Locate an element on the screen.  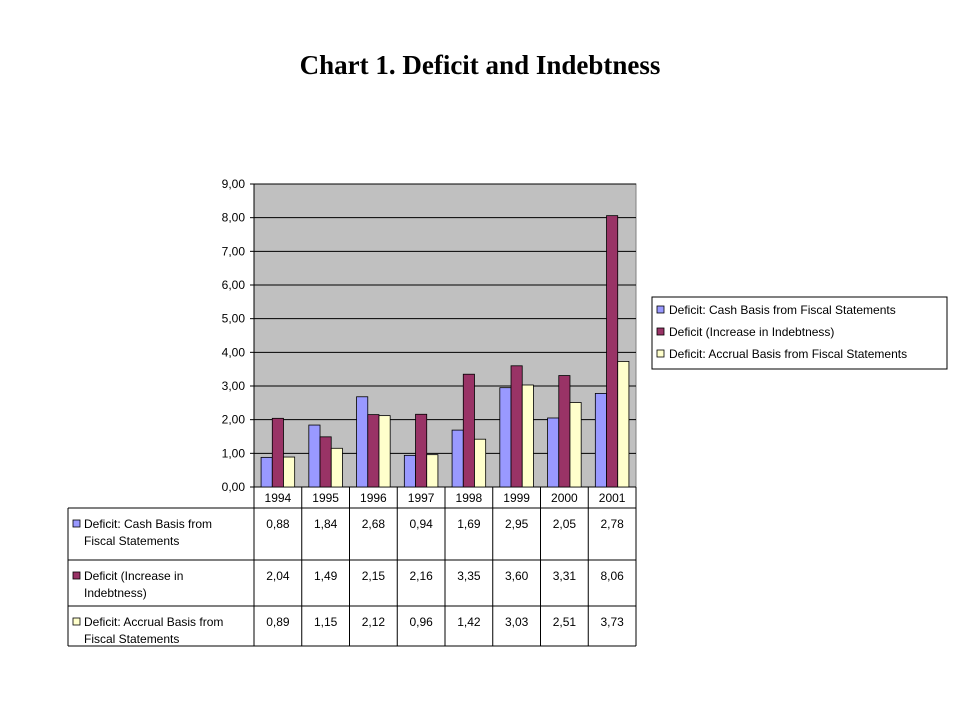
y-tick-label: 0,00 is located at coordinates (234, 487).